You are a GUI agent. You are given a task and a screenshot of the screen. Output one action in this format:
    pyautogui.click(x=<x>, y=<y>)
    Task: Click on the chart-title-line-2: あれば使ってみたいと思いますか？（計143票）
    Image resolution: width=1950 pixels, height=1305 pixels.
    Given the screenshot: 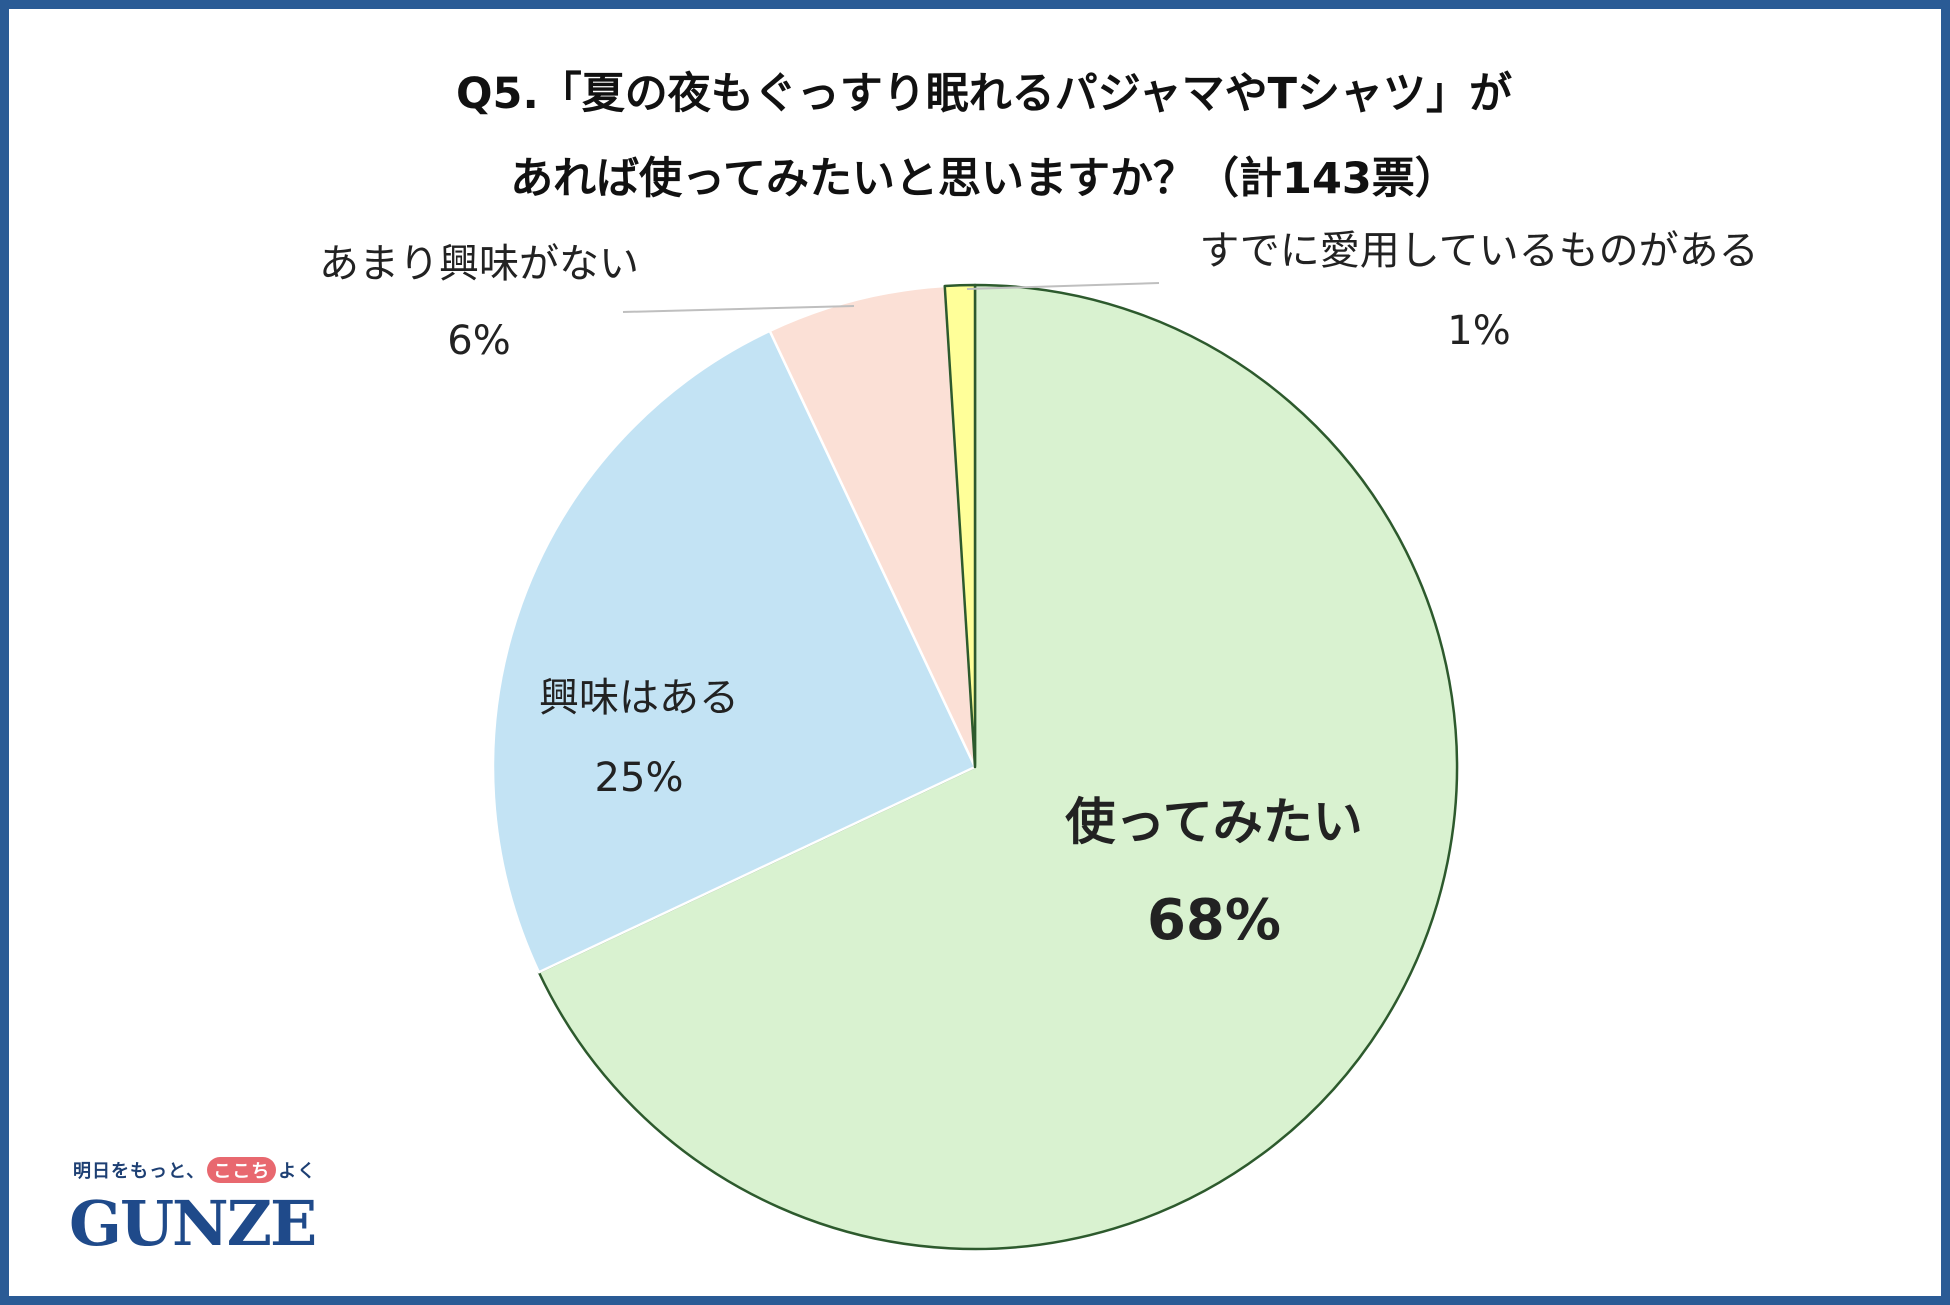 What is the action you would take?
    pyautogui.click(x=984, y=179)
    